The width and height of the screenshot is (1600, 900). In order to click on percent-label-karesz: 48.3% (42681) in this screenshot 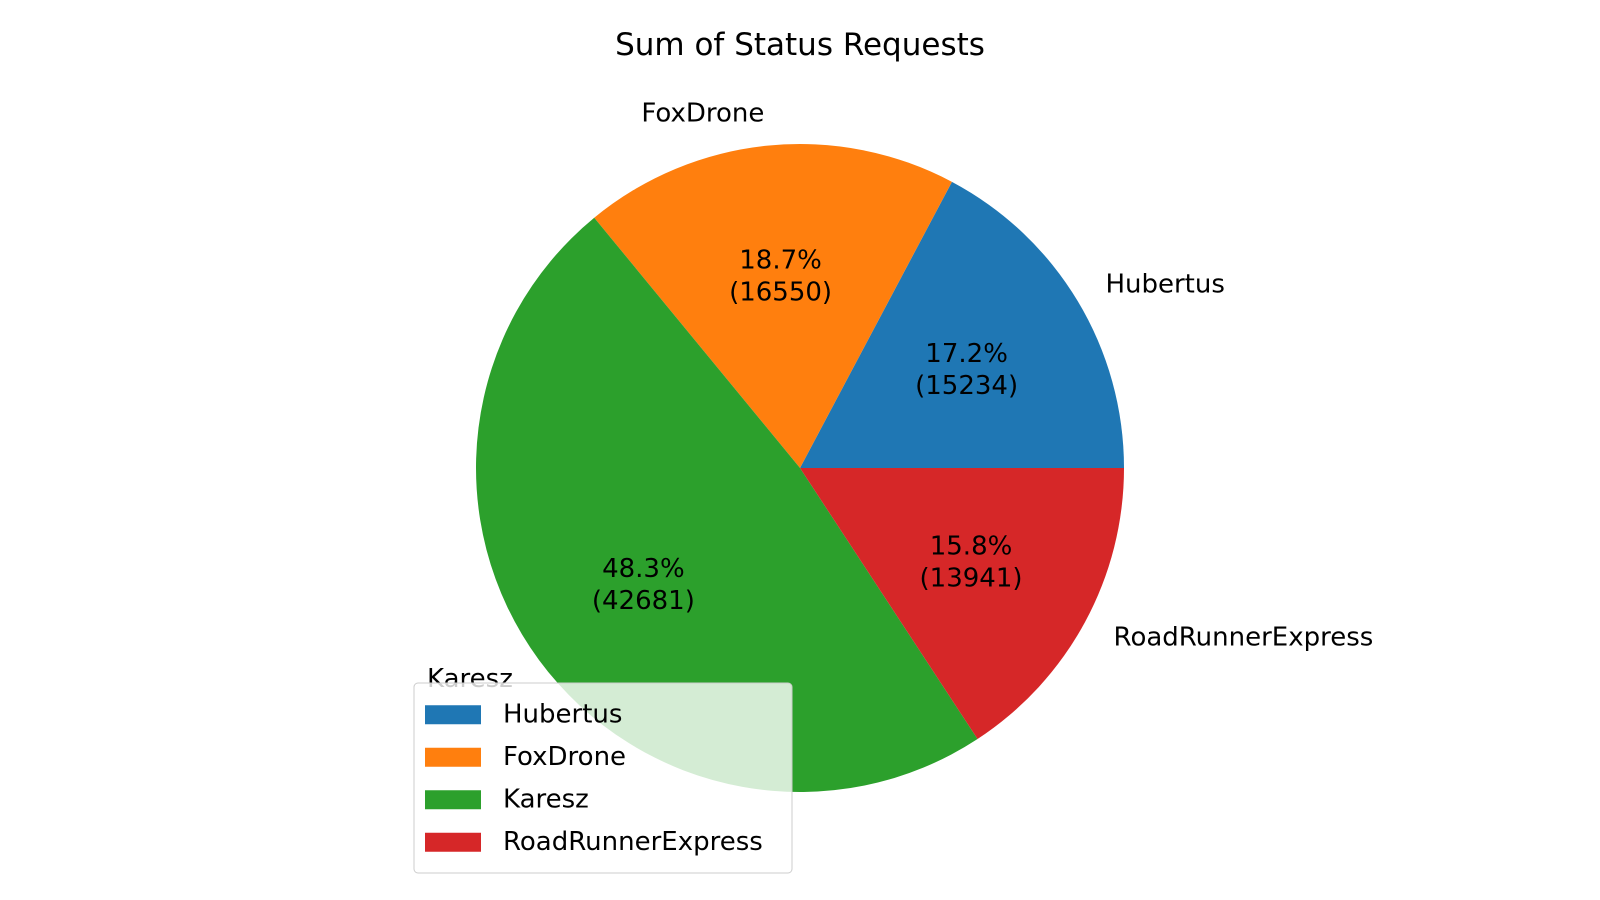, I will do `click(643, 585)`.